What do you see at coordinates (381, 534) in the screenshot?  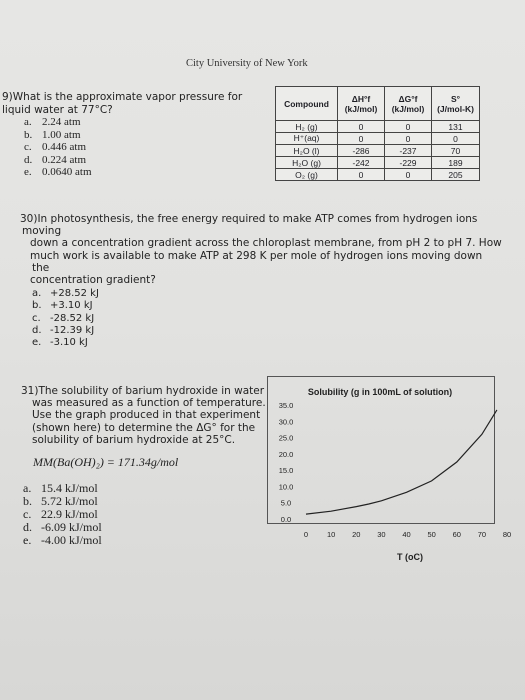 I see `x-tick-label: 30` at bounding box center [381, 534].